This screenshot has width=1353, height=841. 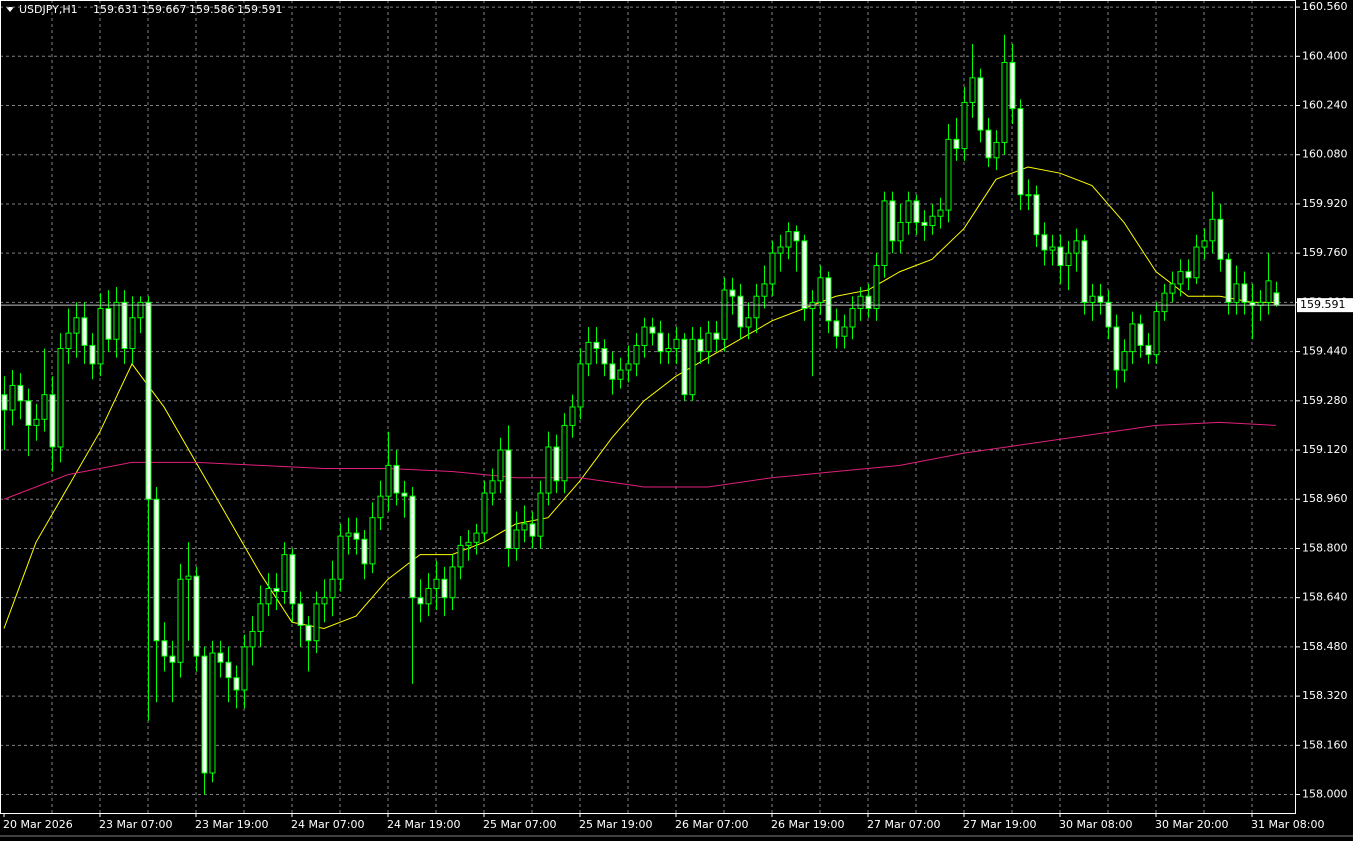 What do you see at coordinates (1325, 252) in the screenshot?
I see `y-tick-label: 159.760` at bounding box center [1325, 252].